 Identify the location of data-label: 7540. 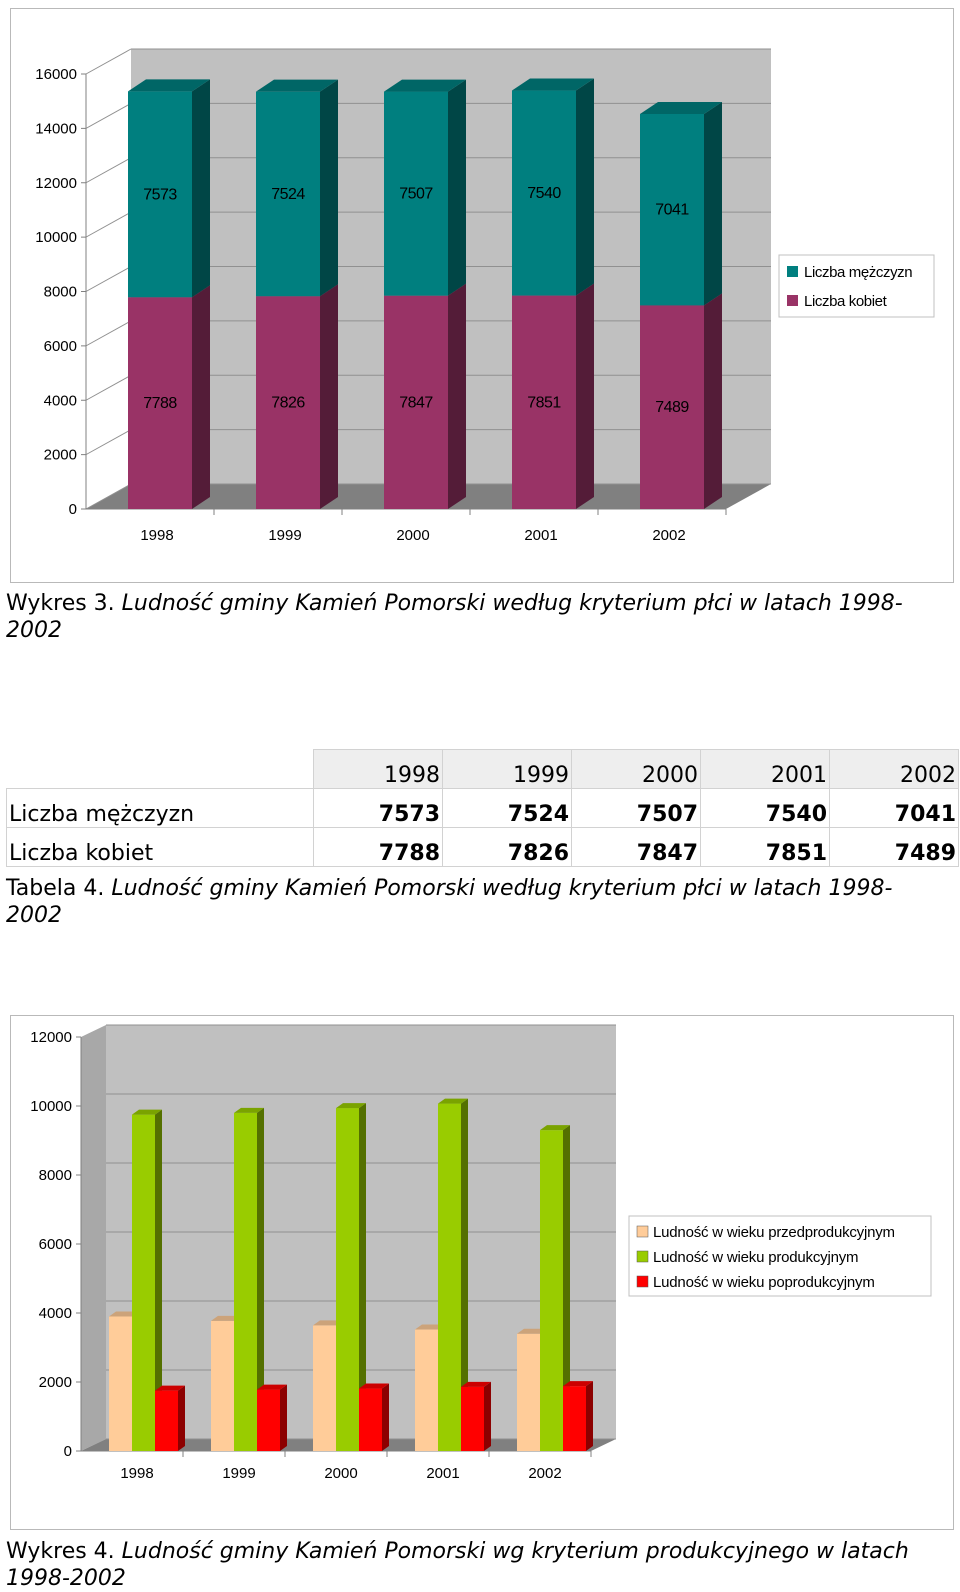
(544, 193).